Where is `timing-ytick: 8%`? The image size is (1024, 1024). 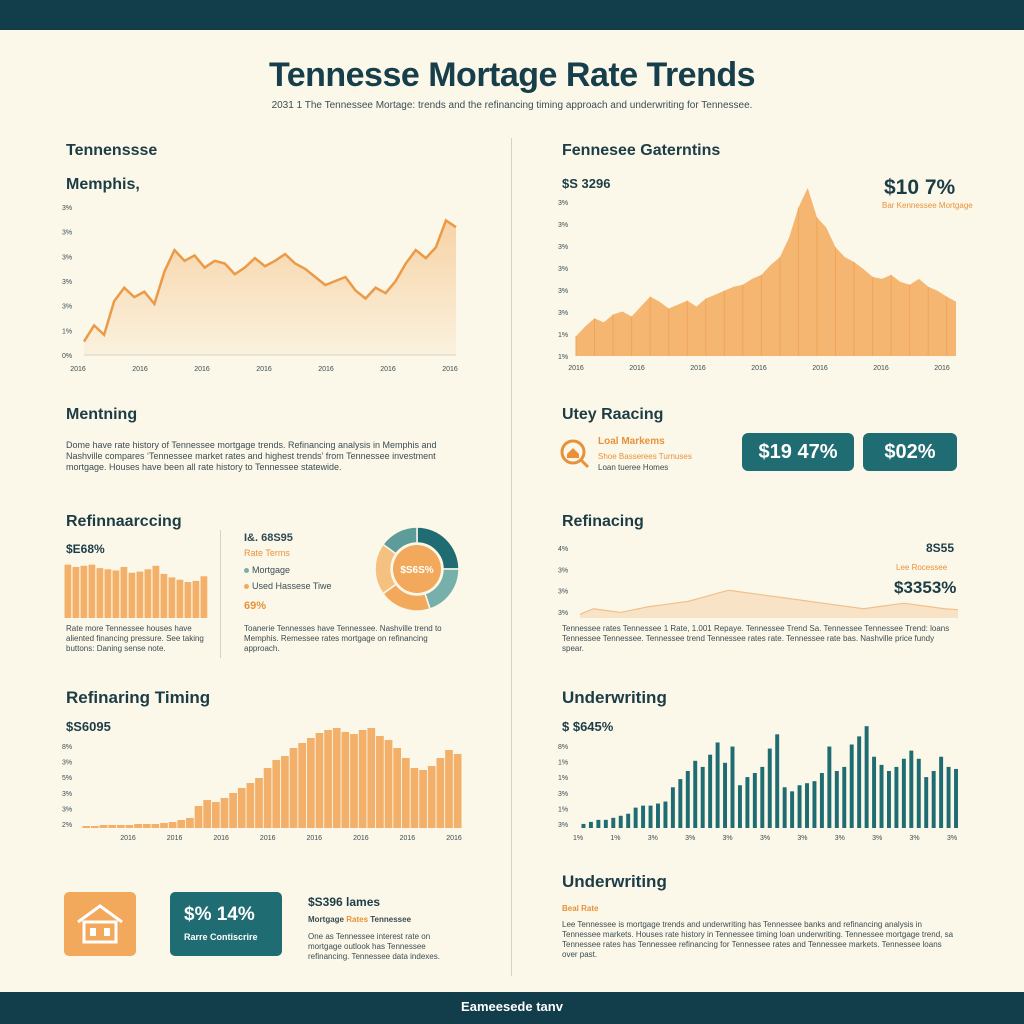
timing-ytick: 8% is located at coordinates (67, 747).